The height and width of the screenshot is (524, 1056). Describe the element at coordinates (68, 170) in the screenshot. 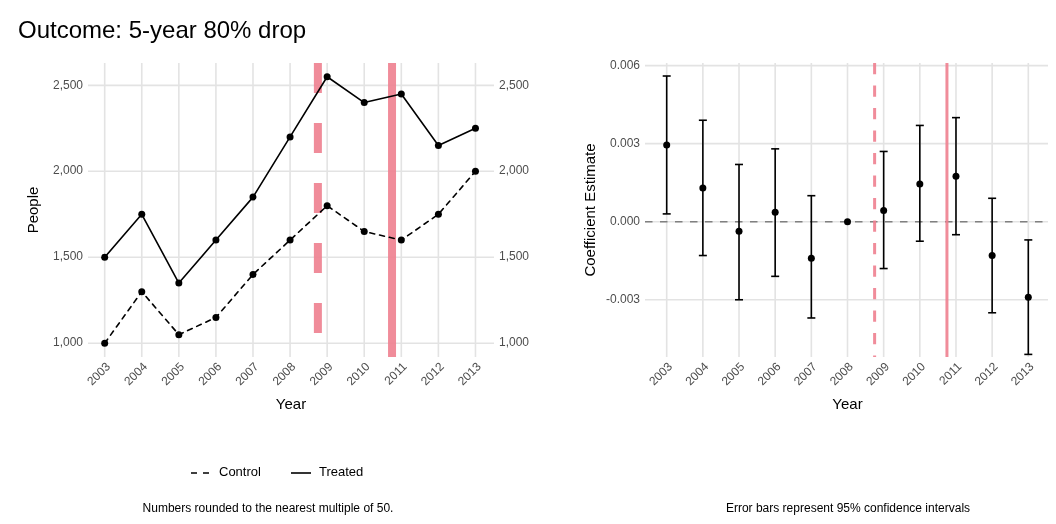

I see `y-tick-label: 2,000` at that location.